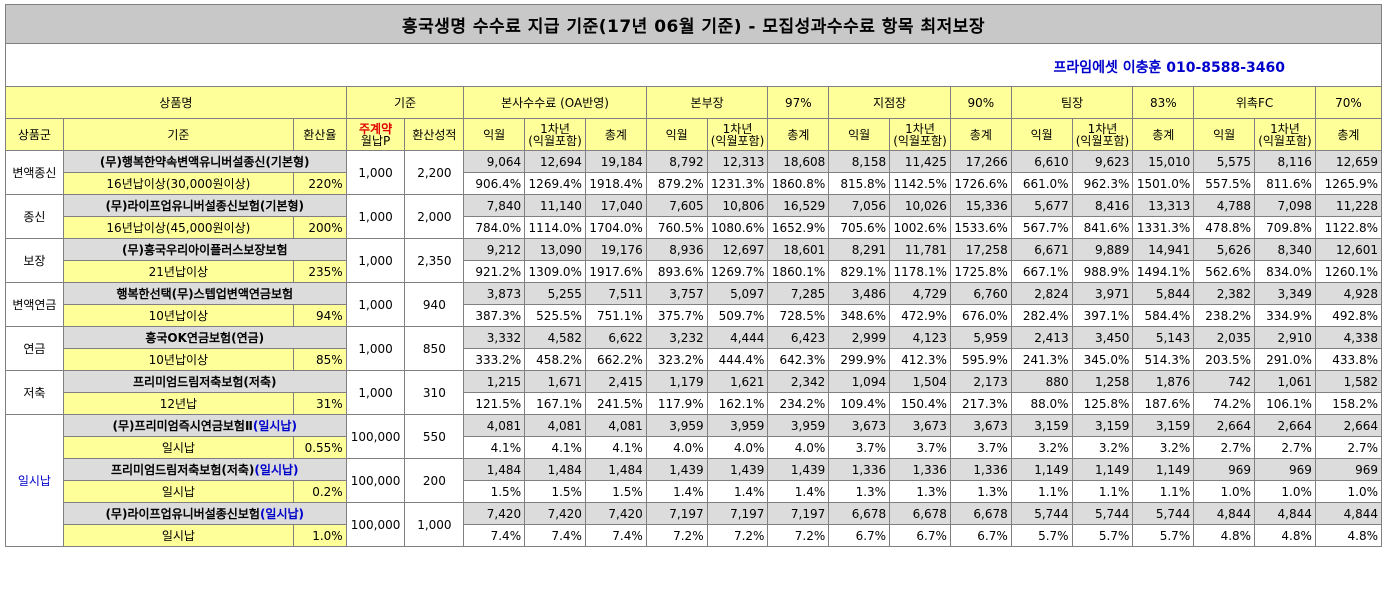 The image size is (1387, 590). What do you see at coordinates (1041, 227) in the screenshot?
I see `percent-cell: 567.7%` at bounding box center [1041, 227].